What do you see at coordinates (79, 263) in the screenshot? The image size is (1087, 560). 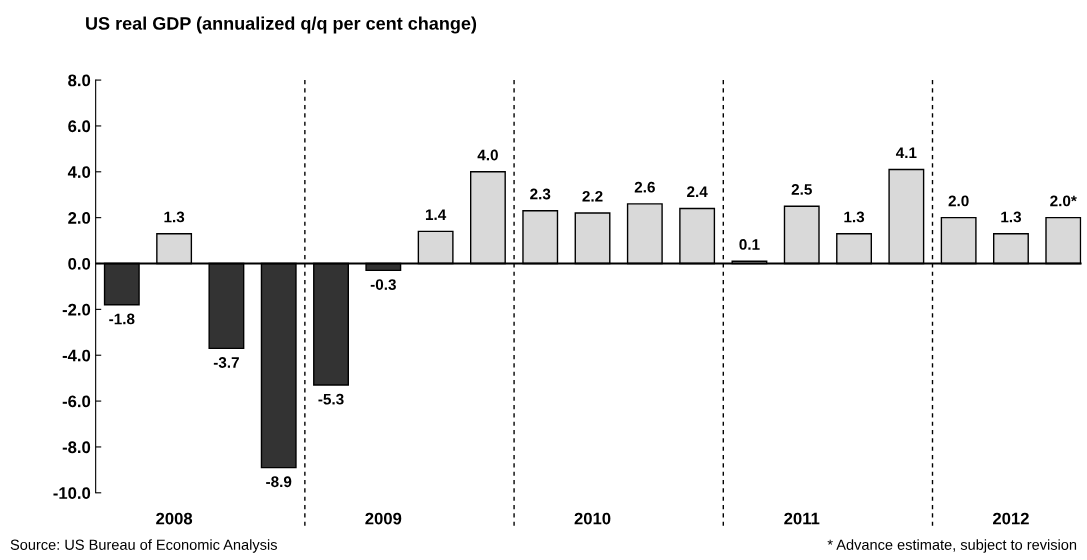 I see `y-tick-label: 0.0` at bounding box center [79, 263].